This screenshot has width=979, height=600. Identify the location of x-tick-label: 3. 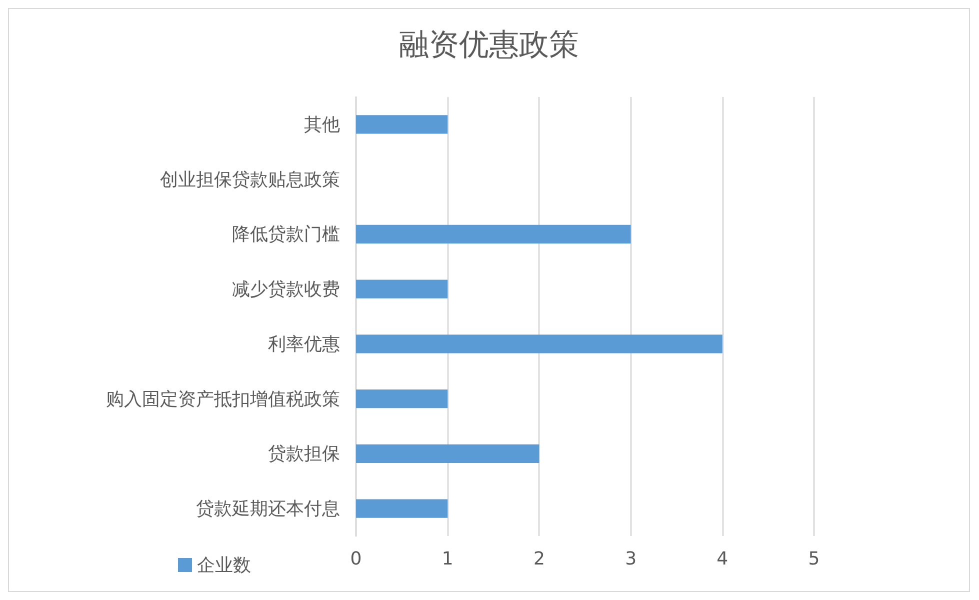
(631, 559).